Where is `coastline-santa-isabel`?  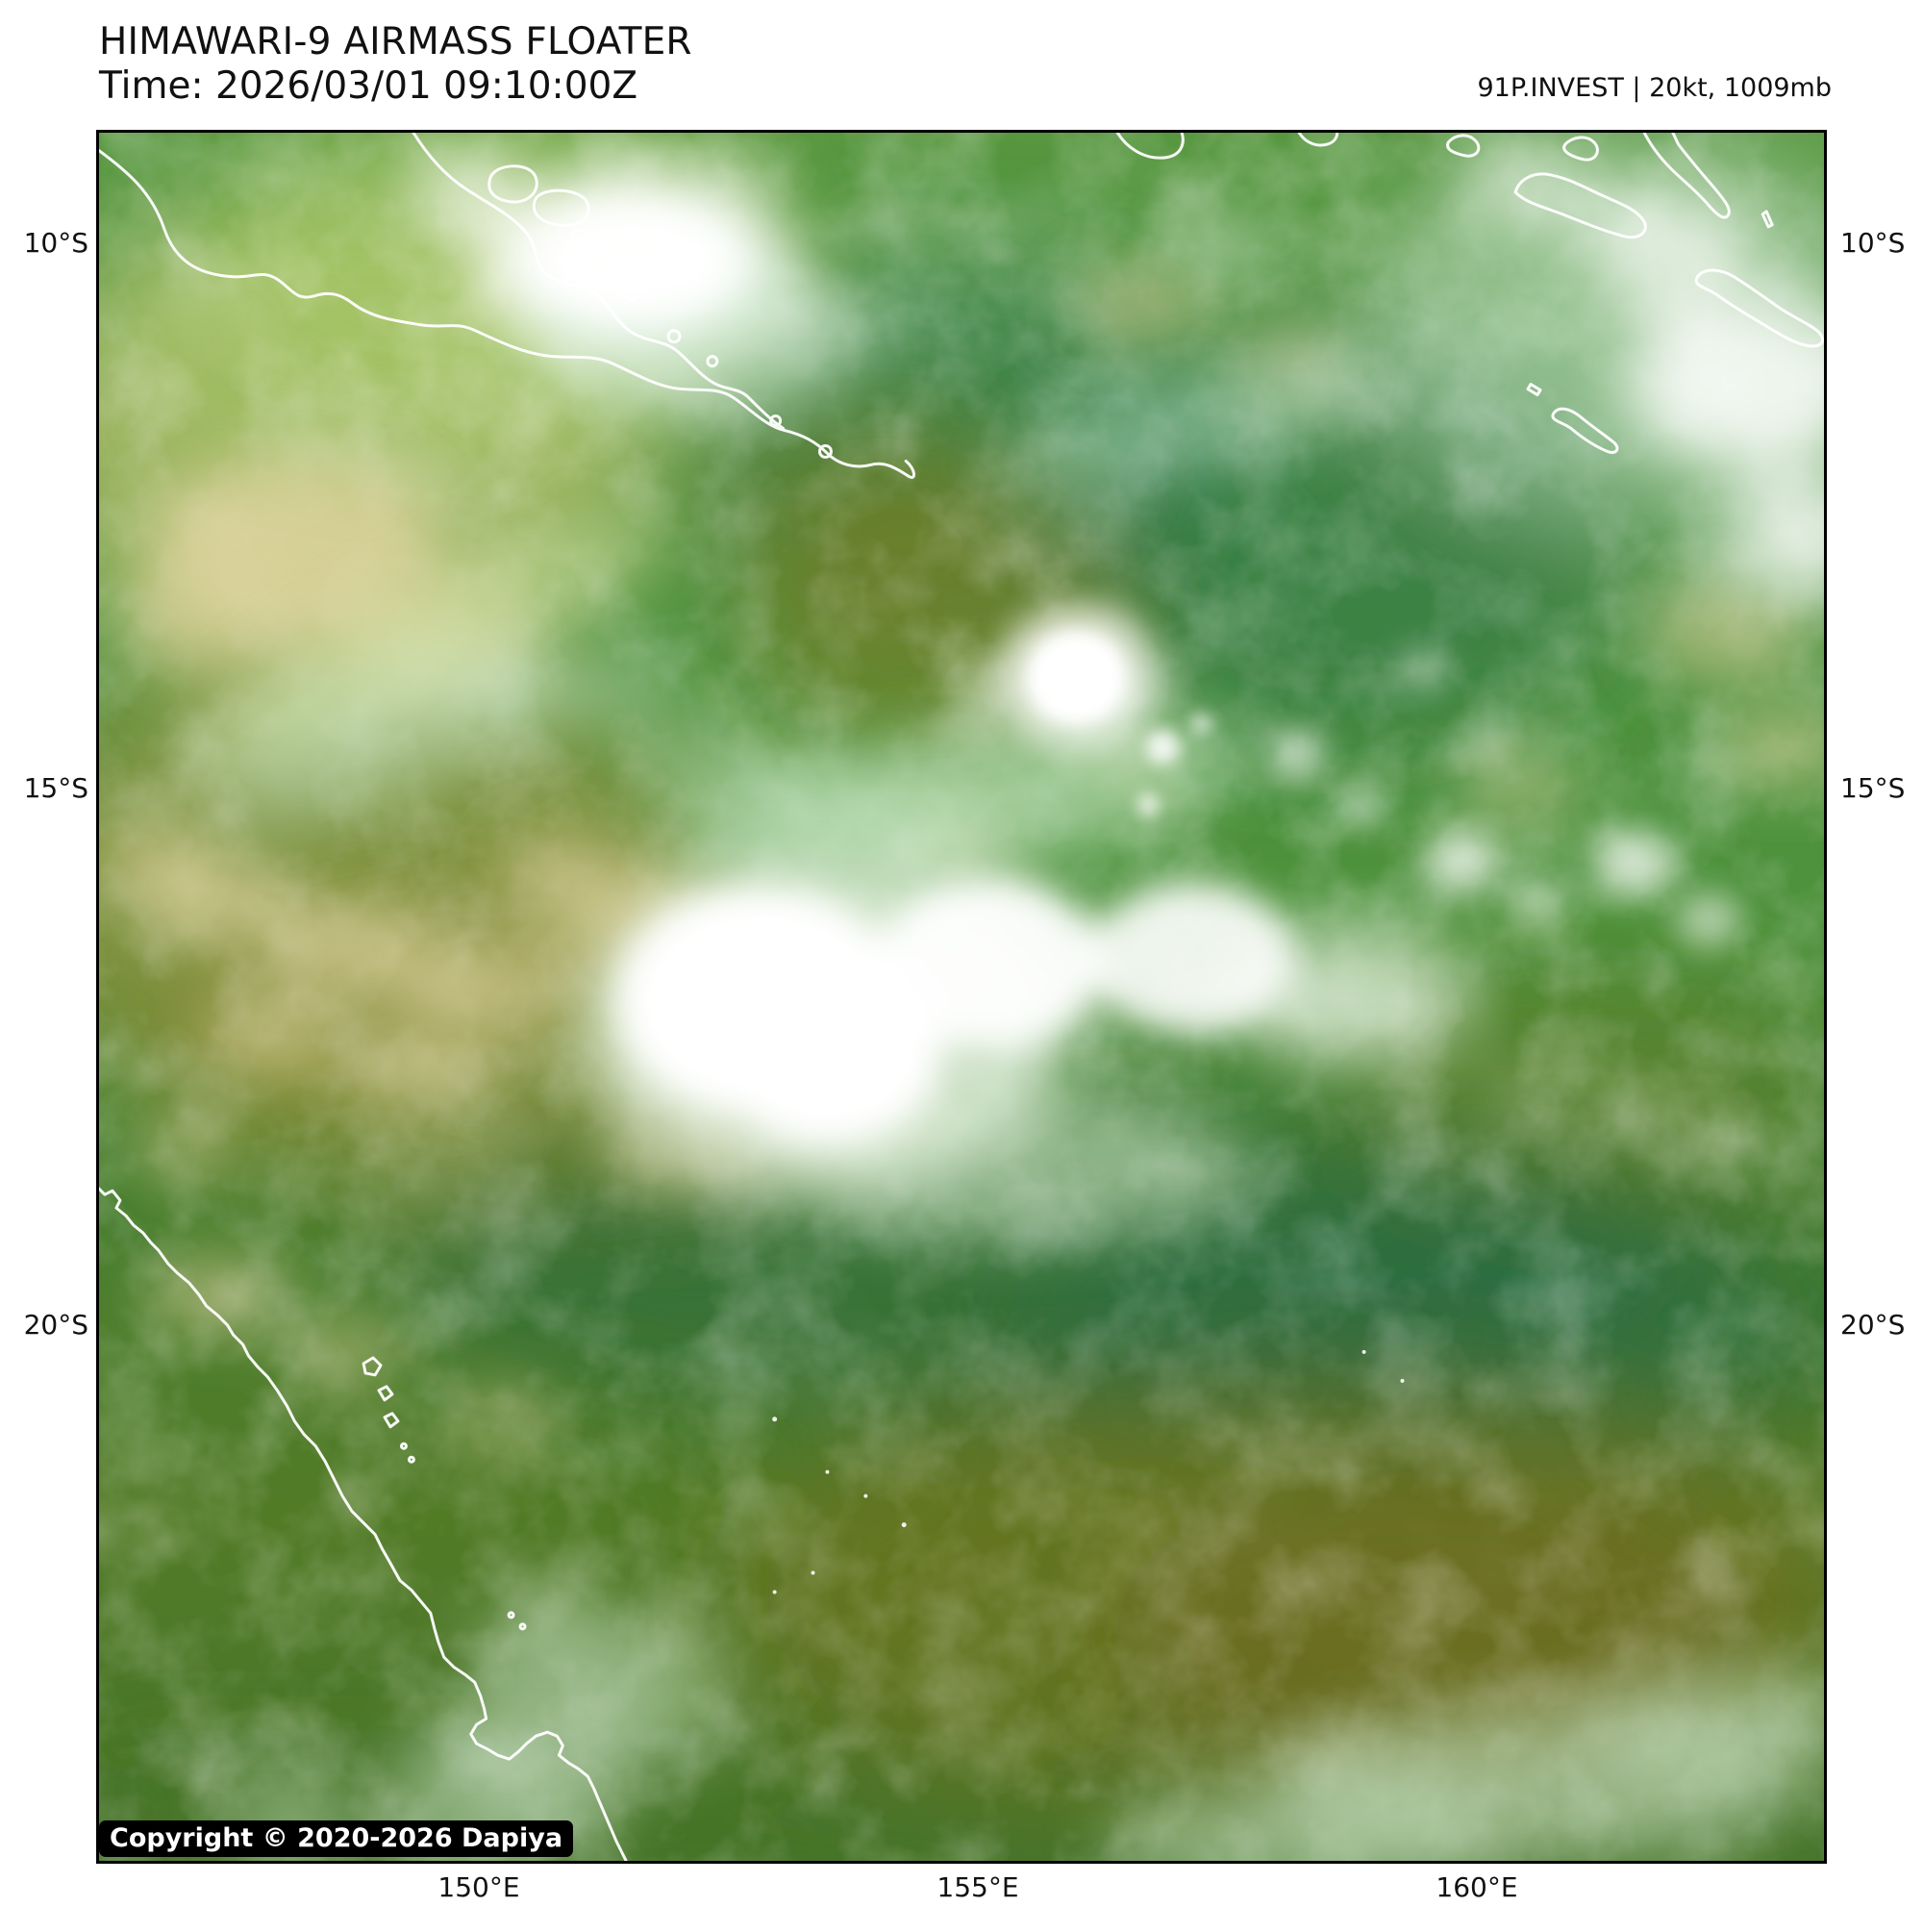 coastline-santa-isabel is located at coordinates (1686, 176).